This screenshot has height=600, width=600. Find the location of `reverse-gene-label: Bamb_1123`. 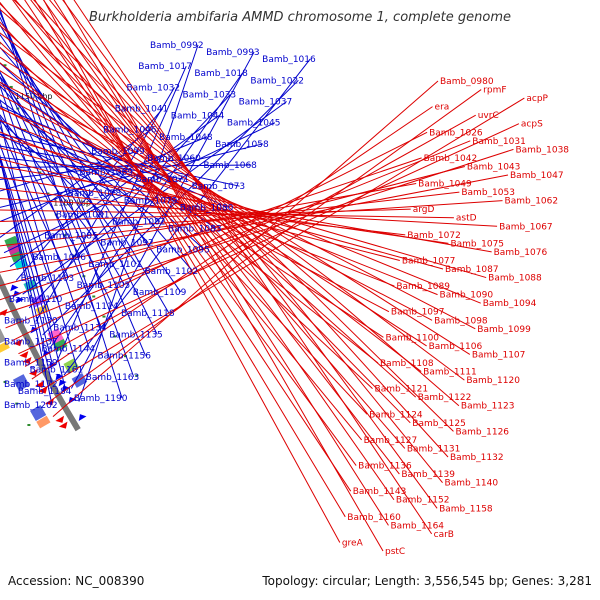

reverse-gene-label: Bamb_1123 is located at coordinates (488, 407).